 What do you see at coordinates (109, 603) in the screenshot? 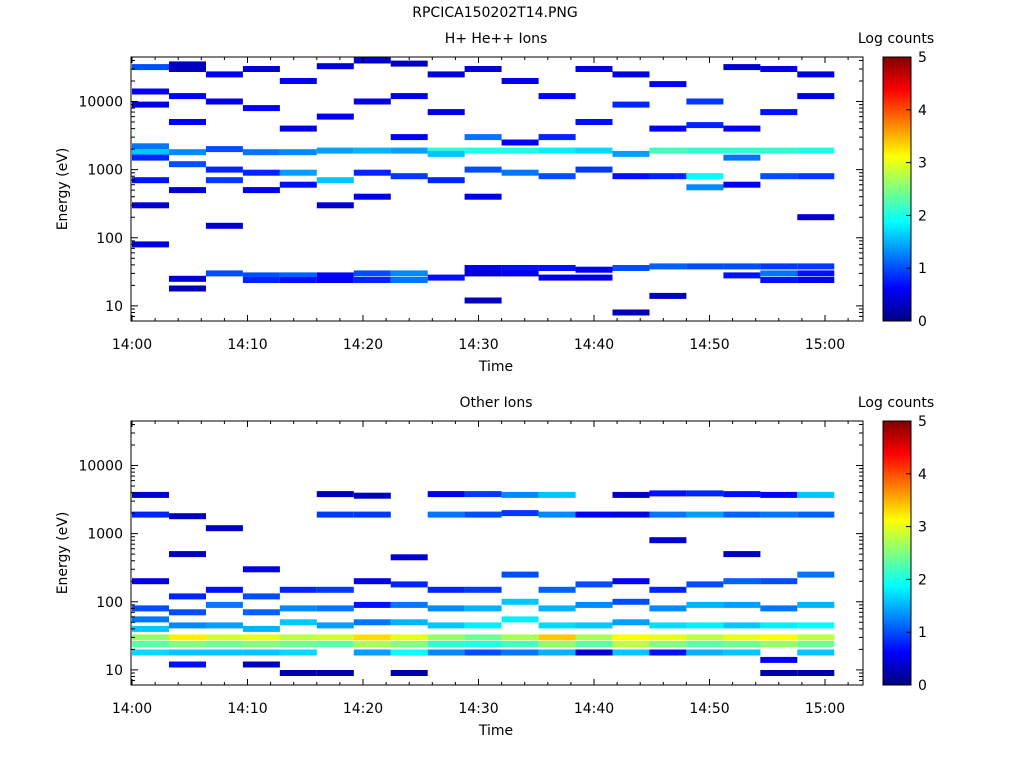
I see `y-tick-label: 100` at bounding box center [109, 603].